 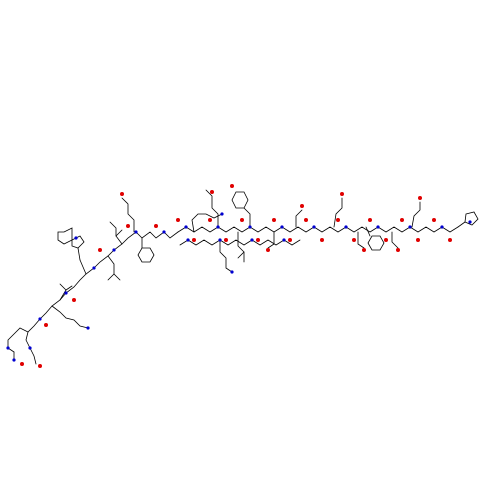 What do you see at coordinates (65, 236) in the screenshot?
I see `indole-six-ring` at bounding box center [65, 236].